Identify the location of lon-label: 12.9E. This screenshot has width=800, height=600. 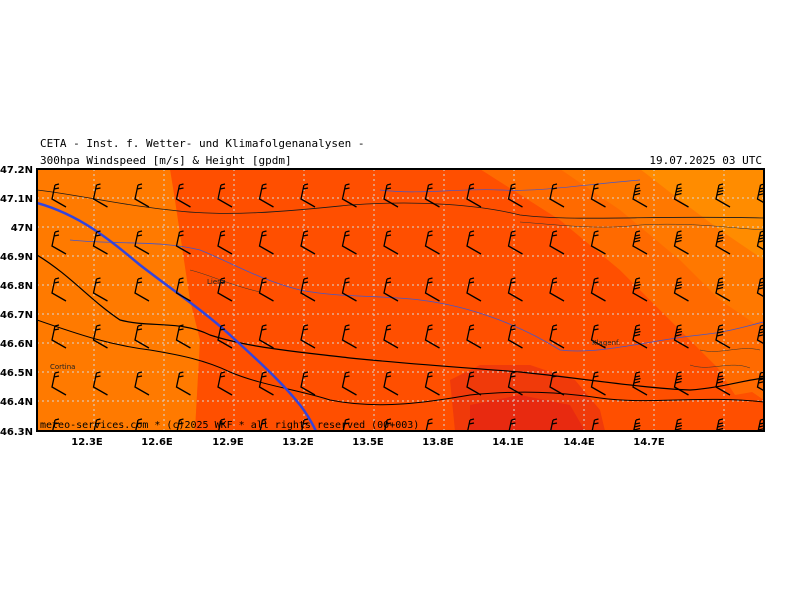
(228, 442).